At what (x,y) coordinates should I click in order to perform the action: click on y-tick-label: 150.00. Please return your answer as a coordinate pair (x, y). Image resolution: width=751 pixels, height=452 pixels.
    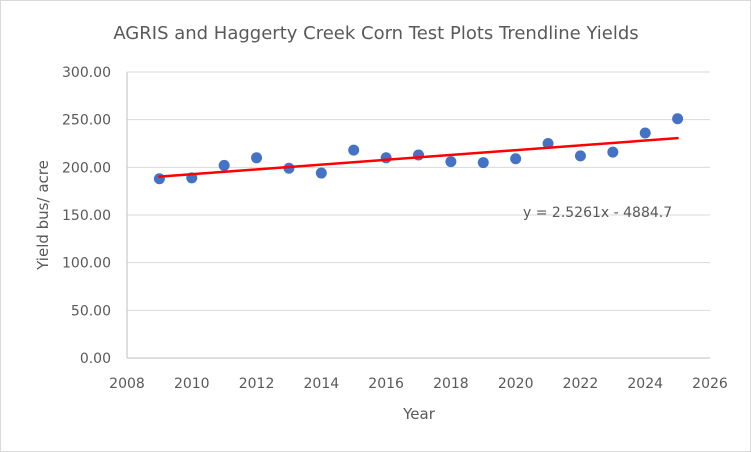
    Looking at the image, I should click on (86, 216).